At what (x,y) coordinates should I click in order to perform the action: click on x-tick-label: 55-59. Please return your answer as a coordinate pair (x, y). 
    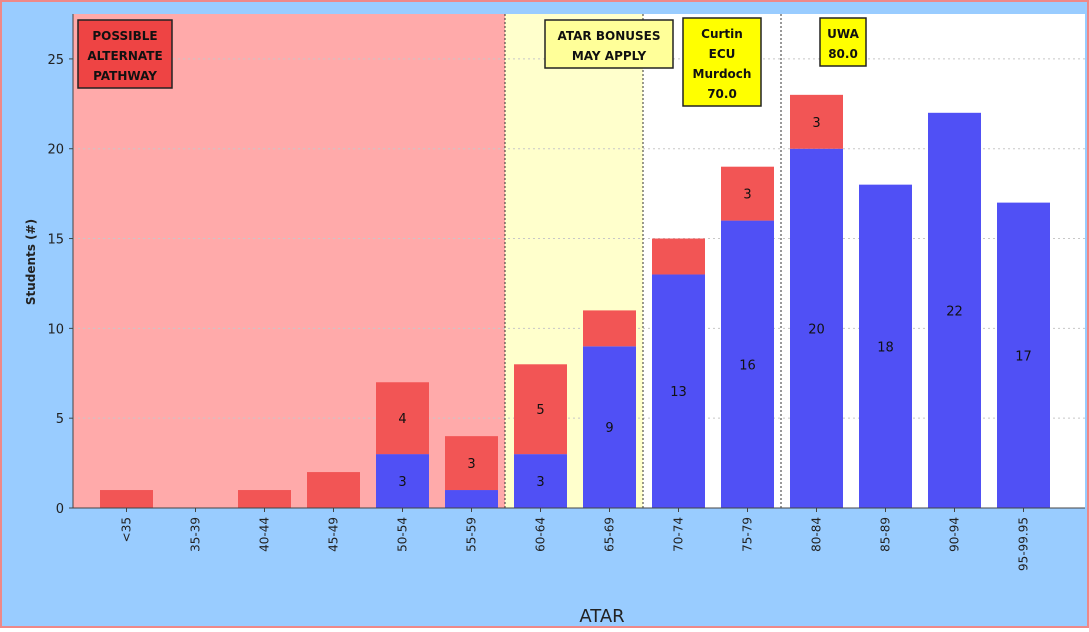
    Looking at the image, I should click on (472, 534).